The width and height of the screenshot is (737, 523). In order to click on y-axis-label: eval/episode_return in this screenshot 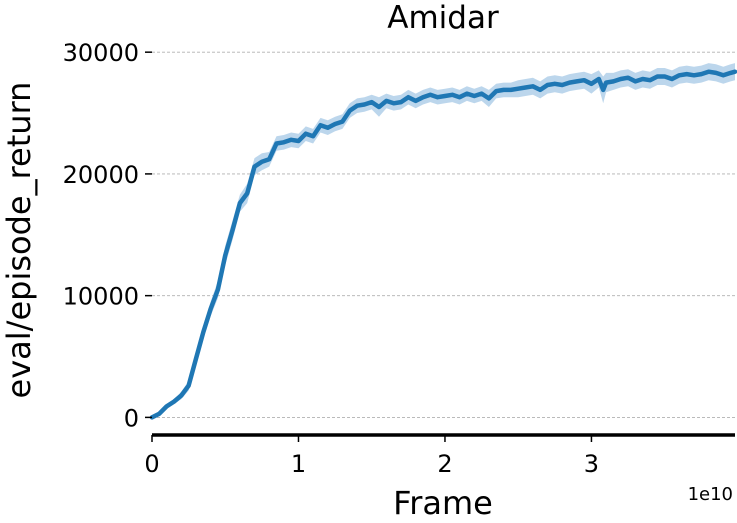, I will do `click(19, 240)`.